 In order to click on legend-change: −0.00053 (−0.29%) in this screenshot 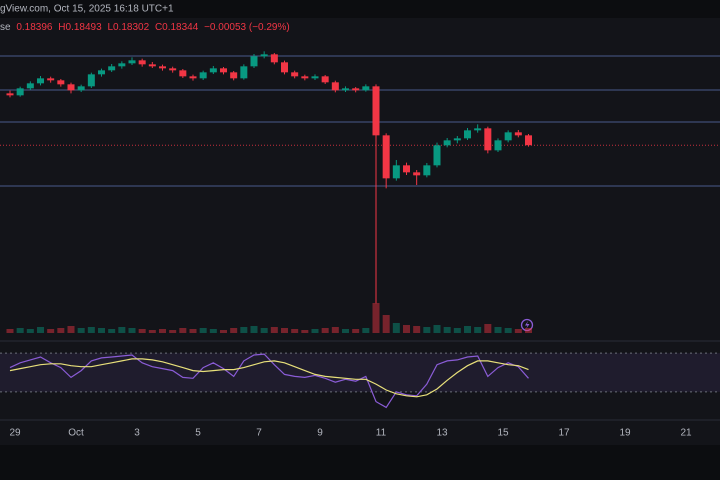, I will do `click(247, 27)`.